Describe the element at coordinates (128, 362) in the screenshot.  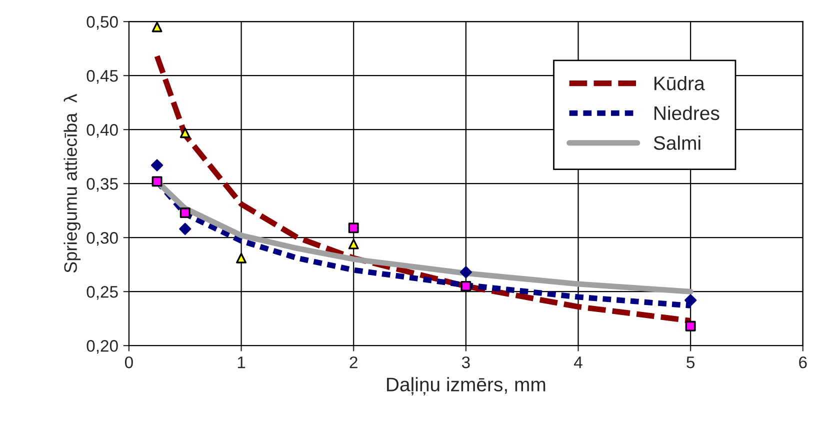
I see `x-tick-label: 0` at that location.